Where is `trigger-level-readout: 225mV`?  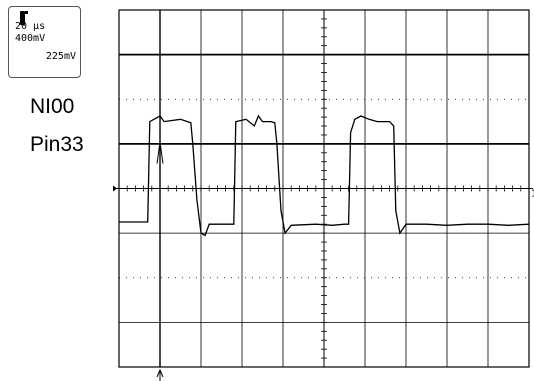
trigger-level-readout: 225mV is located at coordinates (60, 56).